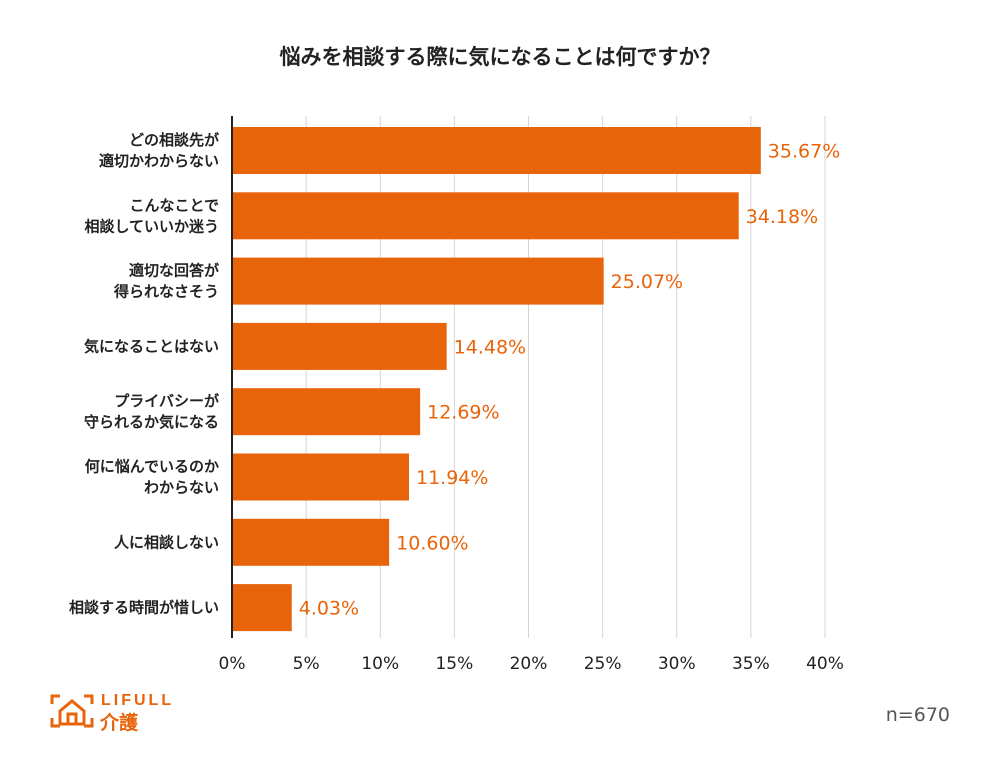 The width and height of the screenshot is (1001, 760). Describe the element at coordinates (166, 292) in the screenshot. I see `category-label: 得られなさそう` at that location.